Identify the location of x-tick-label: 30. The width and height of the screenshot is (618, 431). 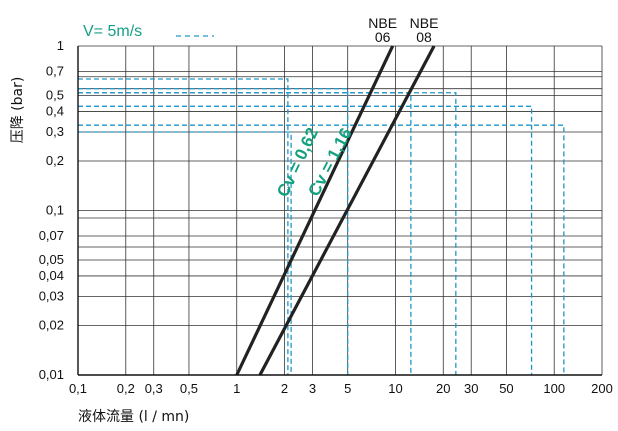
(471, 388).